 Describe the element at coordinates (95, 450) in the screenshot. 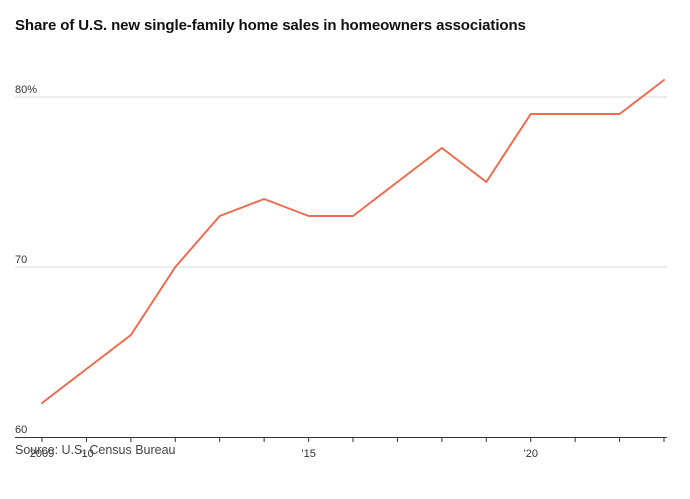

I see `chart-source: Source: U.S. Census Bureau` at that location.